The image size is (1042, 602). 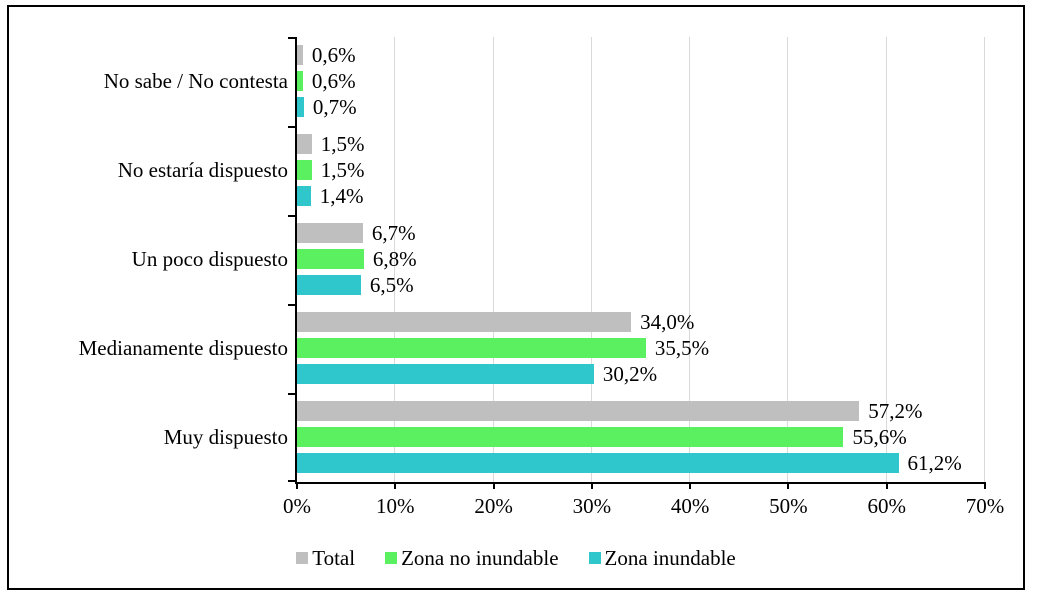 I want to click on legend-marker-total, so click(x=302, y=558).